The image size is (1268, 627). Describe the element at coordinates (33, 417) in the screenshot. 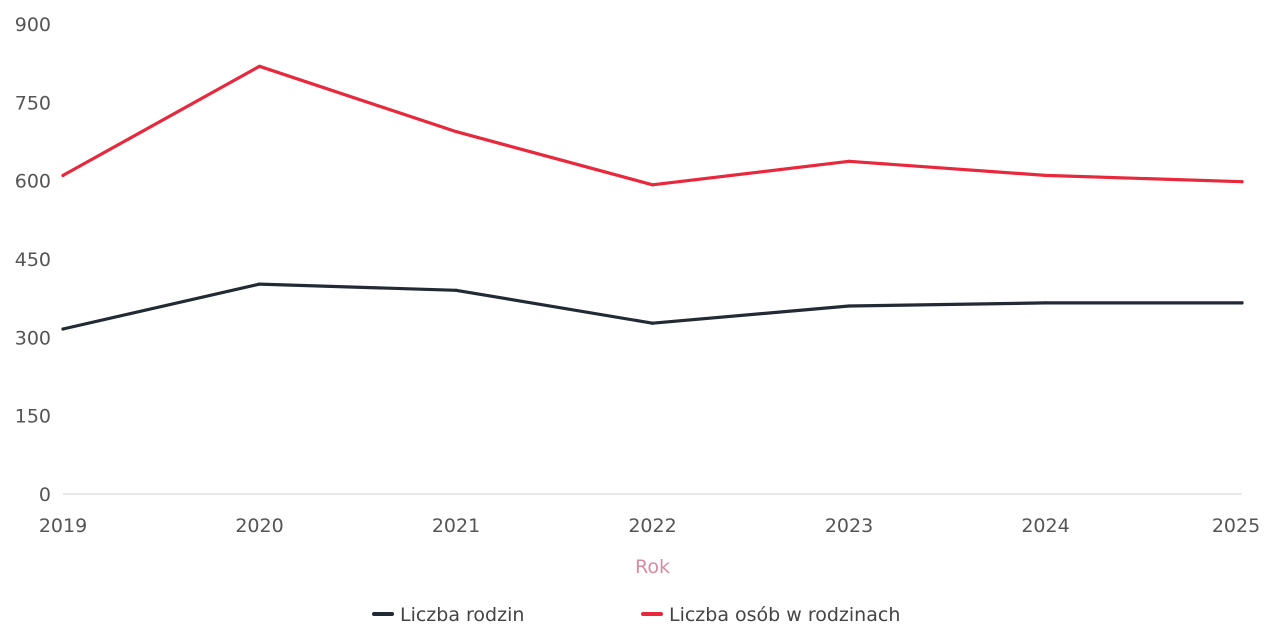

I see `y-tick-label: 150` at that location.